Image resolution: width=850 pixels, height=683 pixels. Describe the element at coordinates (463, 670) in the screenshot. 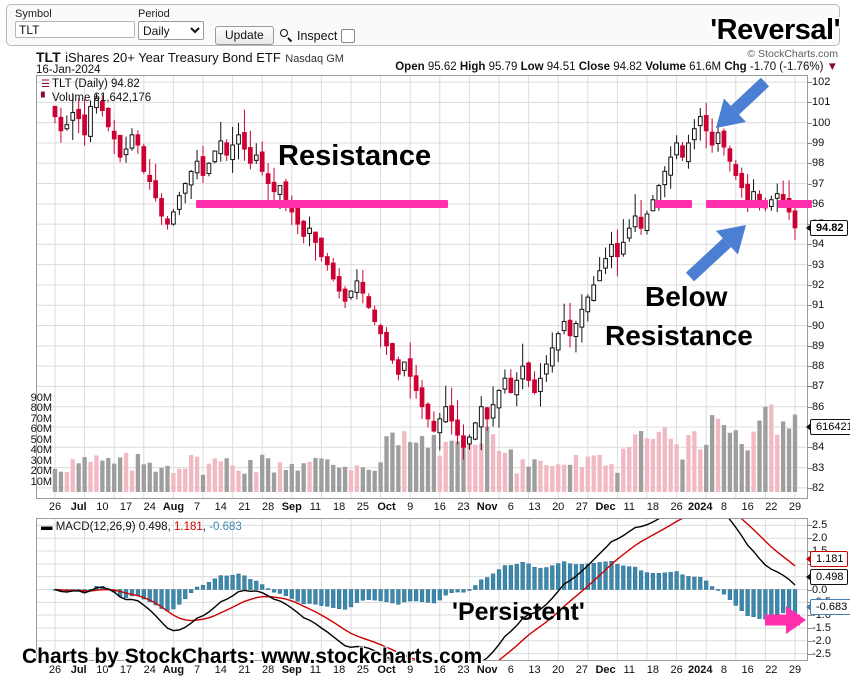

I see `macd-xaxis-23-17: 23` at that location.